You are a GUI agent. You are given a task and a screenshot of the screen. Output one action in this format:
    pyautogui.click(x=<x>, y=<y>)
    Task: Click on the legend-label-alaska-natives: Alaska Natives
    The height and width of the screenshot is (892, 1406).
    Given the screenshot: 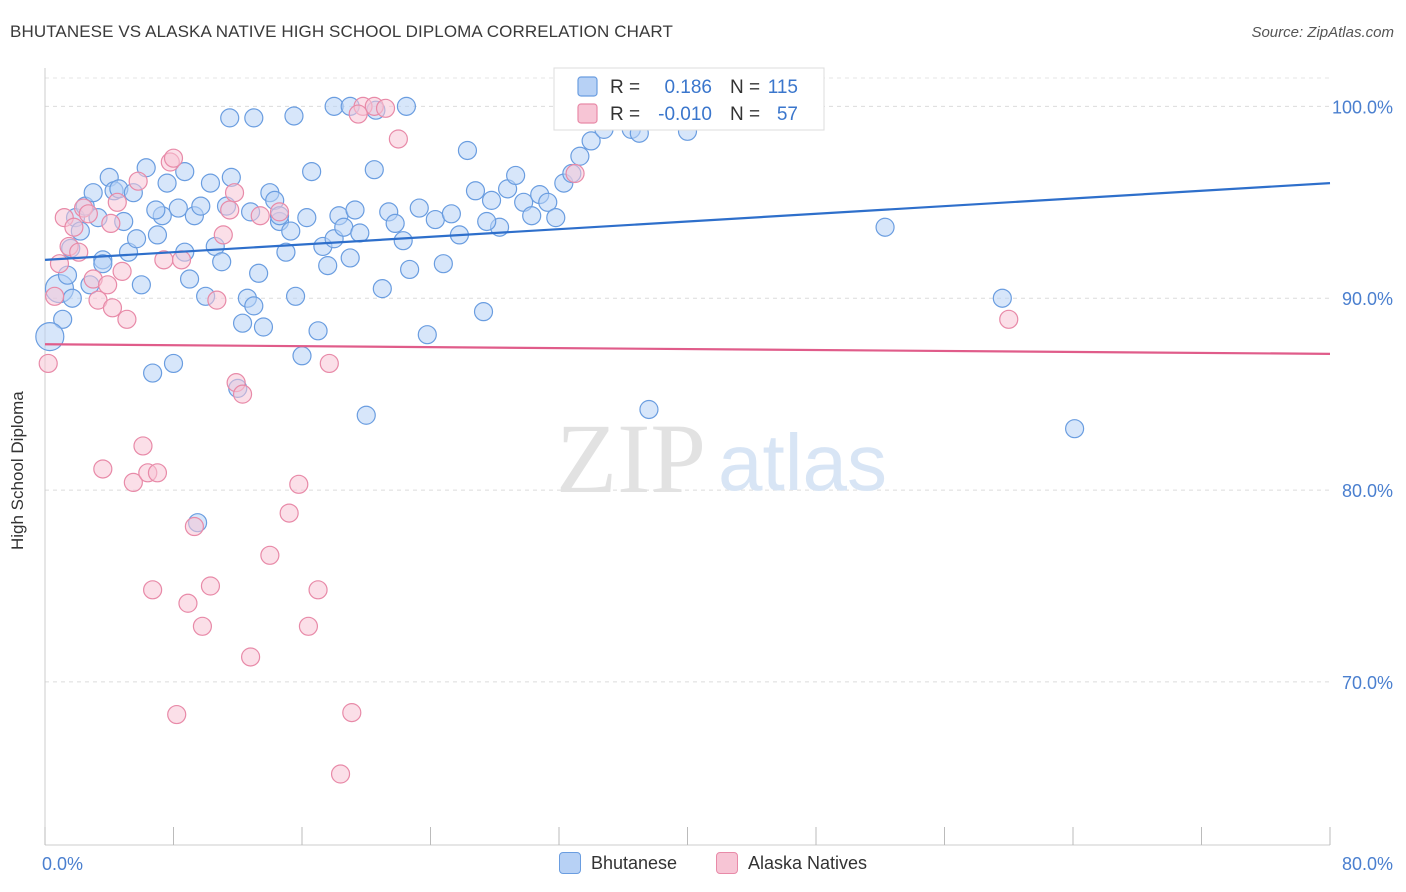 What is the action you would take?
    pyautogui.click(x=808, y=862)
    